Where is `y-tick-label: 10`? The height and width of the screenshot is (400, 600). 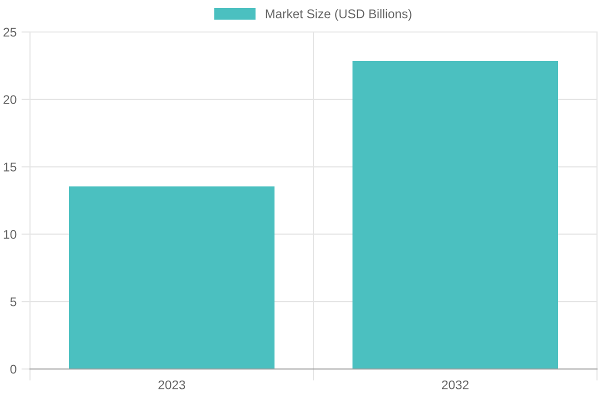 y-tick-label: 10 is located at coordinates (10, 234).